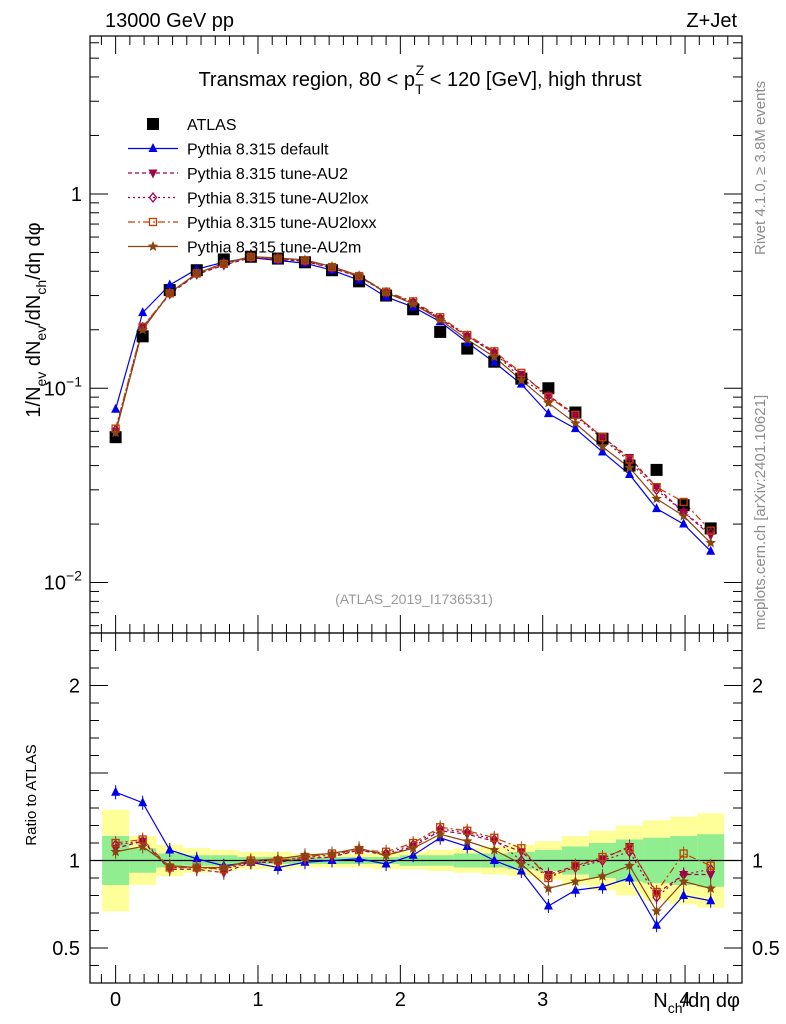  I want to click on ratio-series-layer, so click(413, 859).